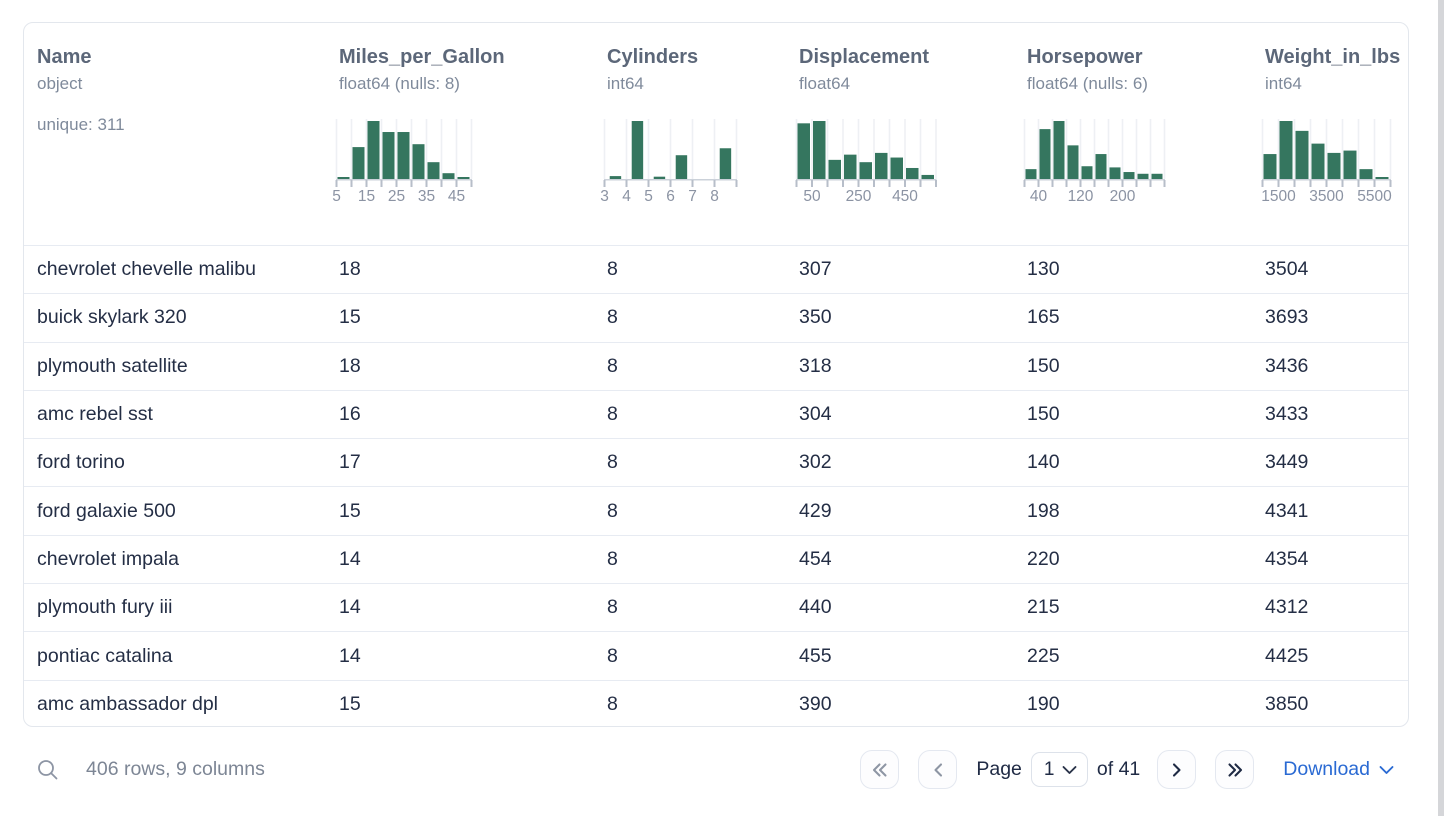 The image size is (1444, 816). I want to click on table-cell-weight: 3504, so click(1287, 269).